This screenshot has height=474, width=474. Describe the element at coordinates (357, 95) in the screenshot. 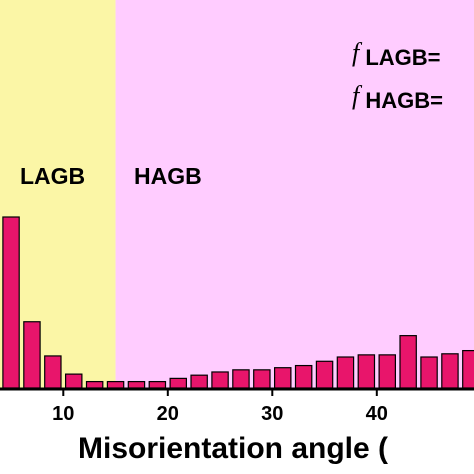

I see `annotation-f-hagb-symbol: f` at that location.